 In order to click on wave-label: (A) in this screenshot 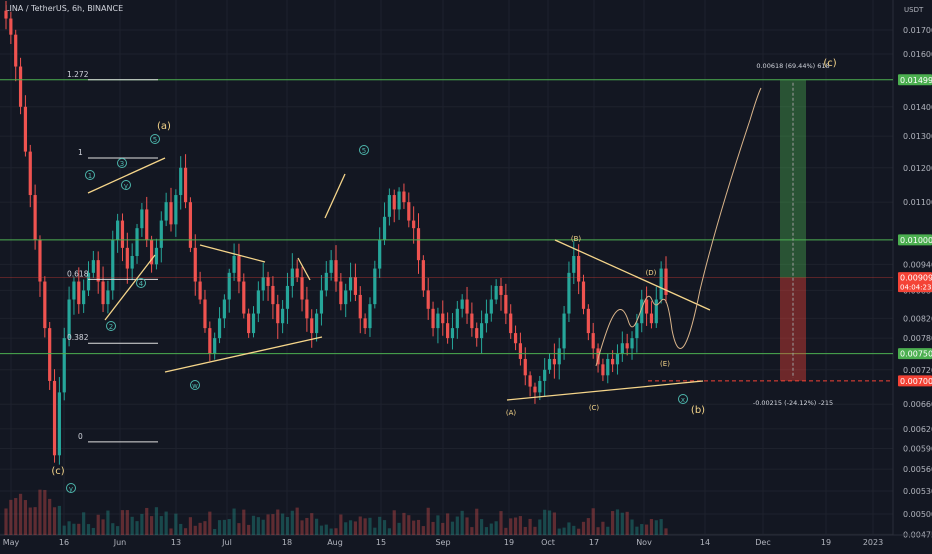, I will do `click(511, 413)`.